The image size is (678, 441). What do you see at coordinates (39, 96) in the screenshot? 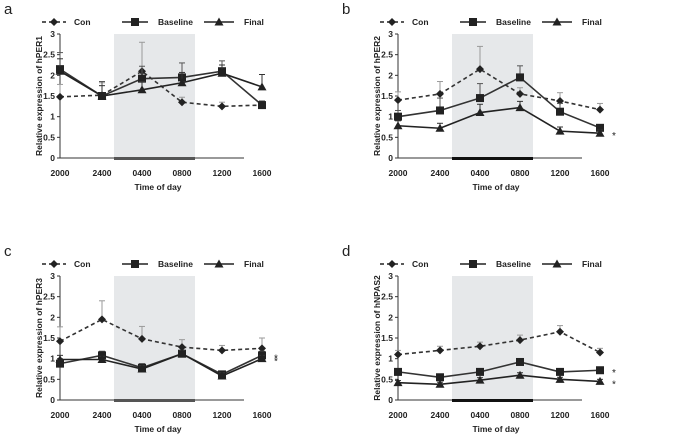
I see `y-axis-title: Relative expression of hPER1` at bounding box center [39, 96].